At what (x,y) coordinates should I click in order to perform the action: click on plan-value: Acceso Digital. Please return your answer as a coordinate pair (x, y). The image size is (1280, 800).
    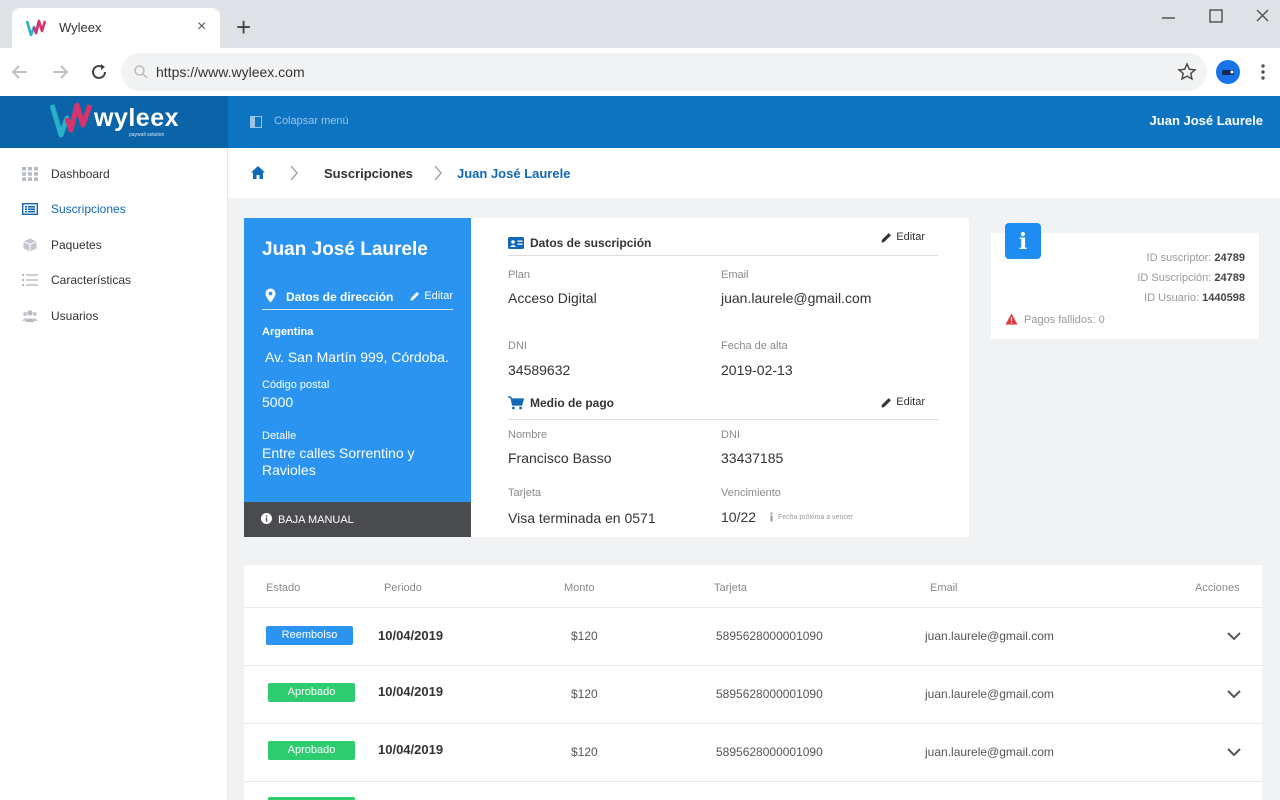
    Looking at the image, I should click on (552, 298).